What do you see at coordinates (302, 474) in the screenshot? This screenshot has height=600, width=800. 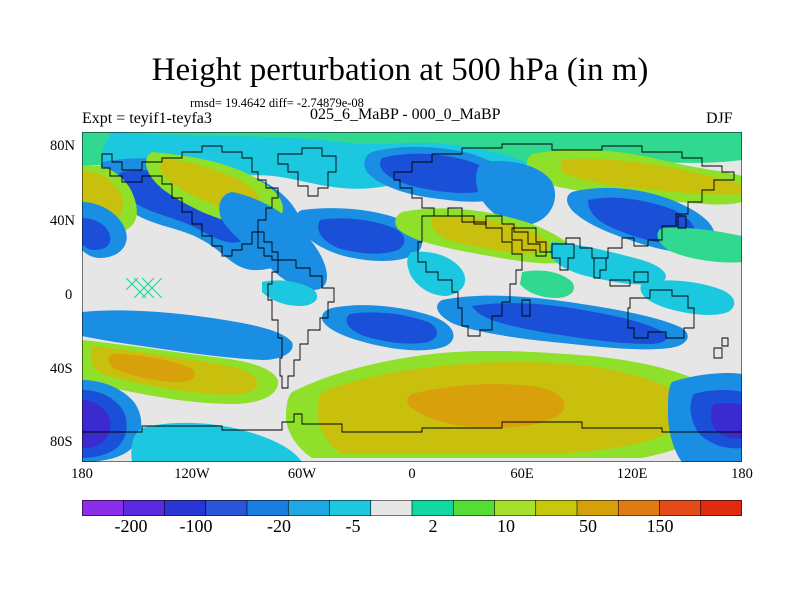 I see `lon-label-60w: 60W` at bounding box center [302, 474].